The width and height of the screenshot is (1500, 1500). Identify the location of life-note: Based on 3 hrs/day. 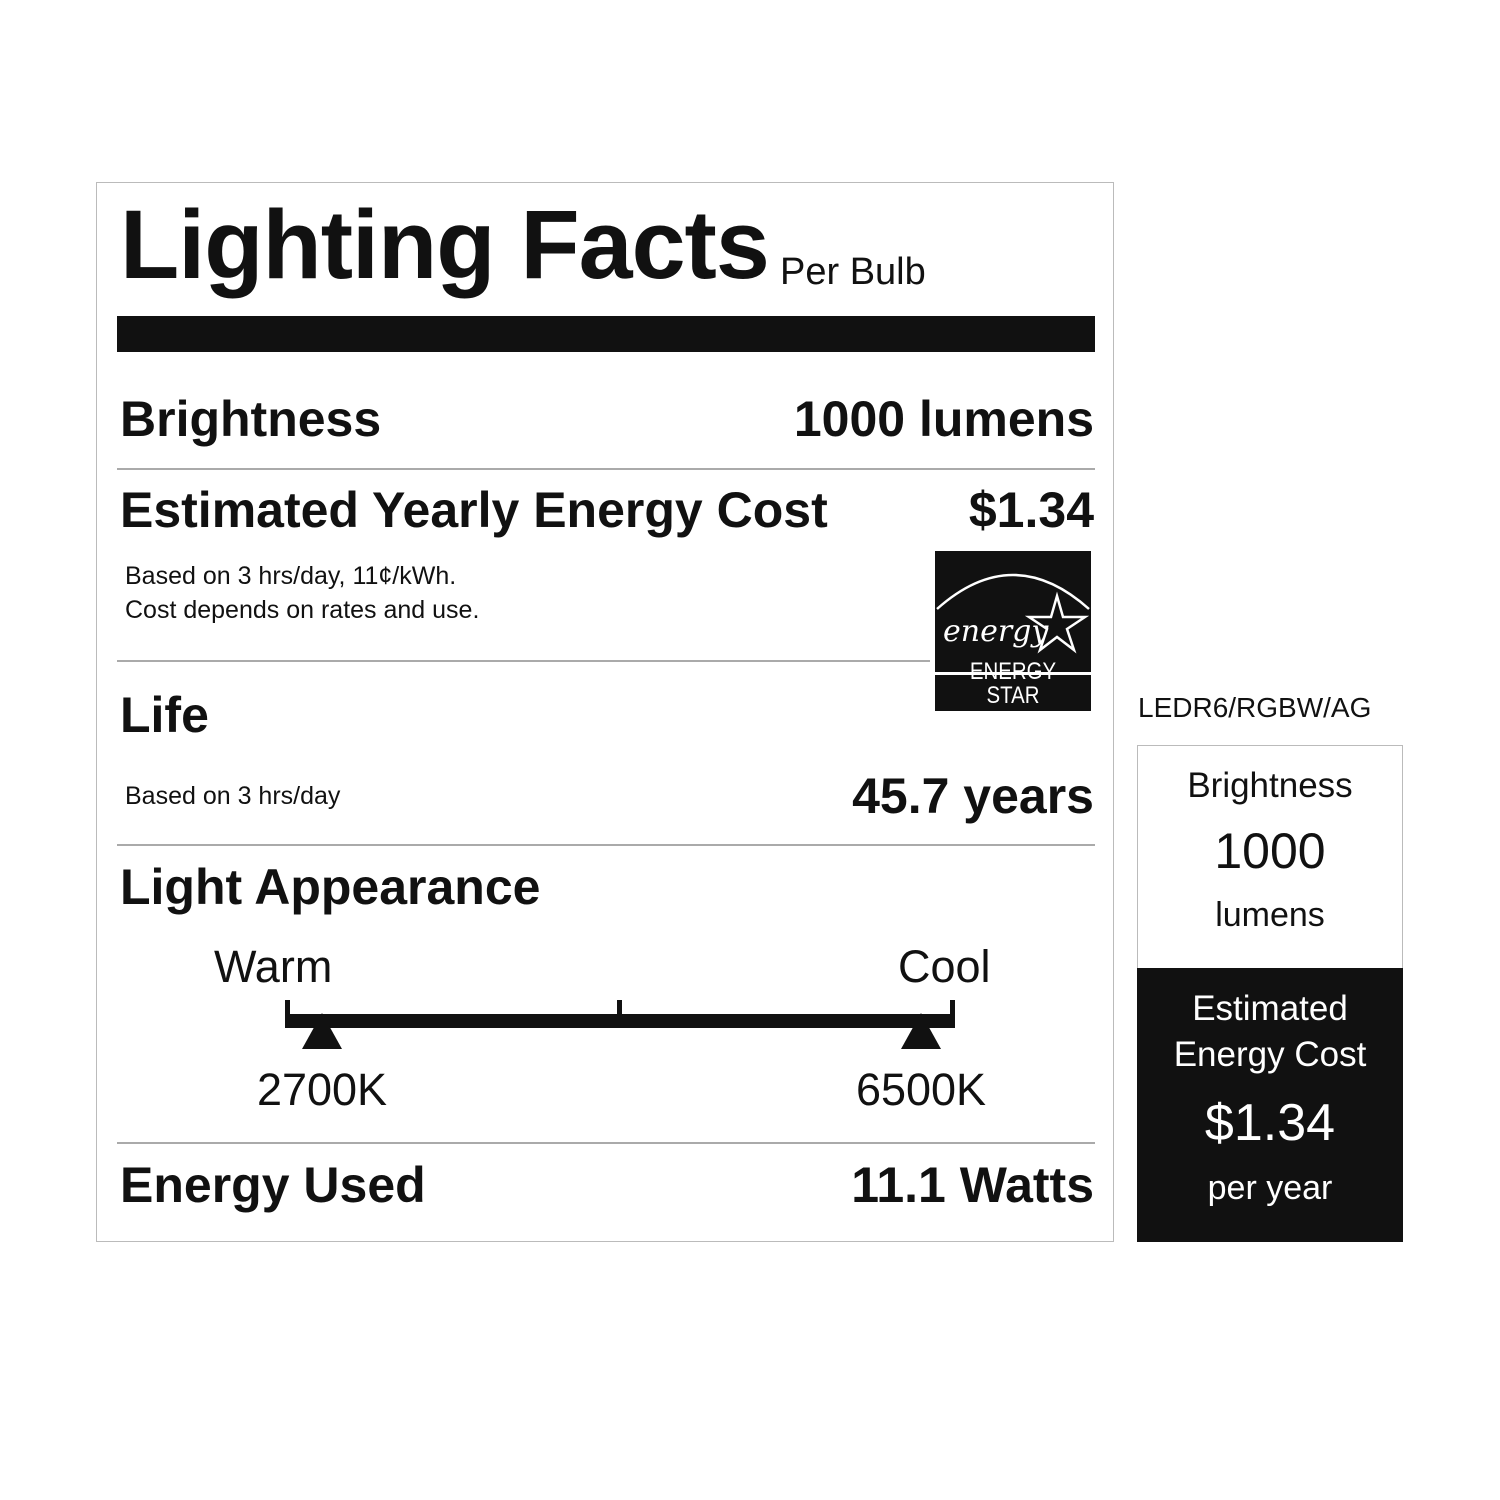
(233, 796).